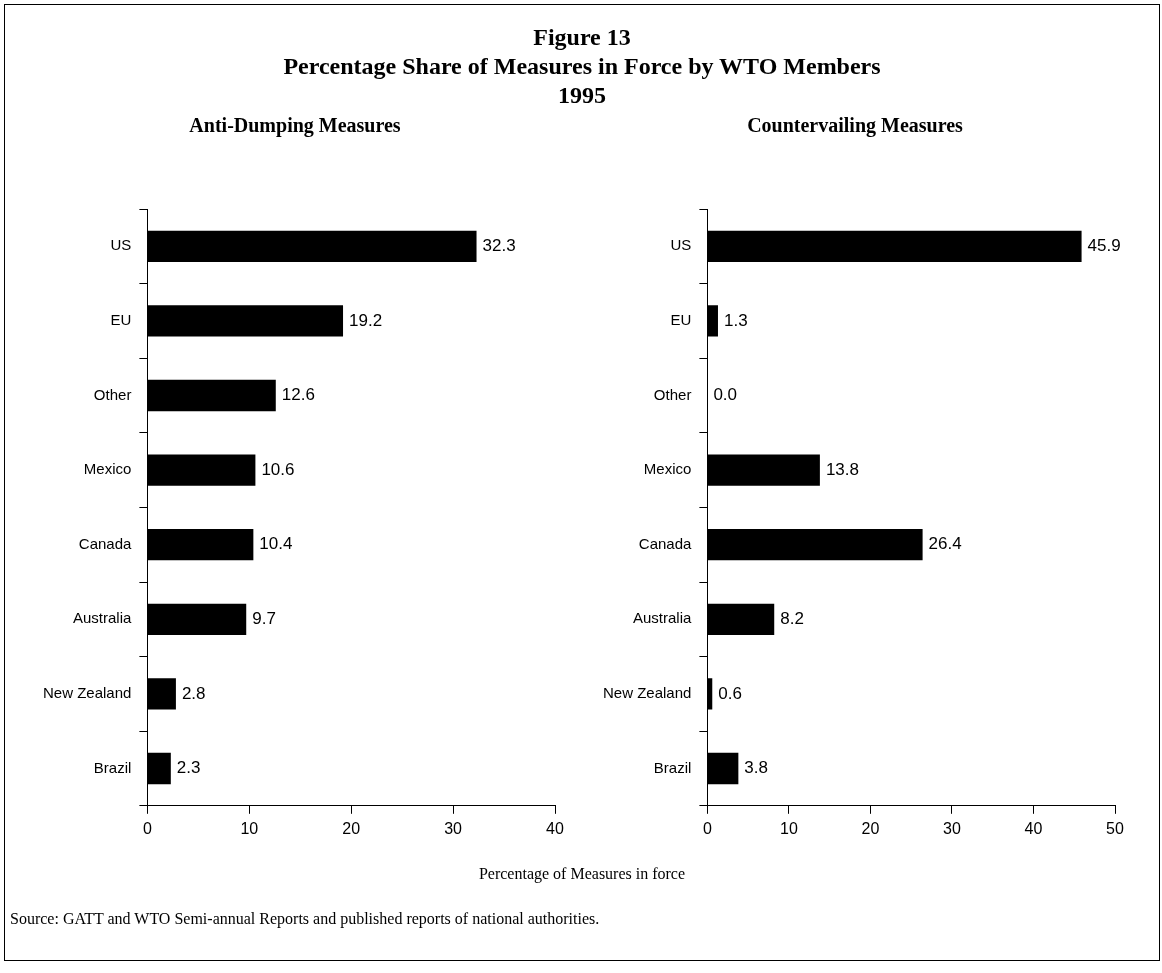  I want to click on data-label: 32.3, so click(499, 245).